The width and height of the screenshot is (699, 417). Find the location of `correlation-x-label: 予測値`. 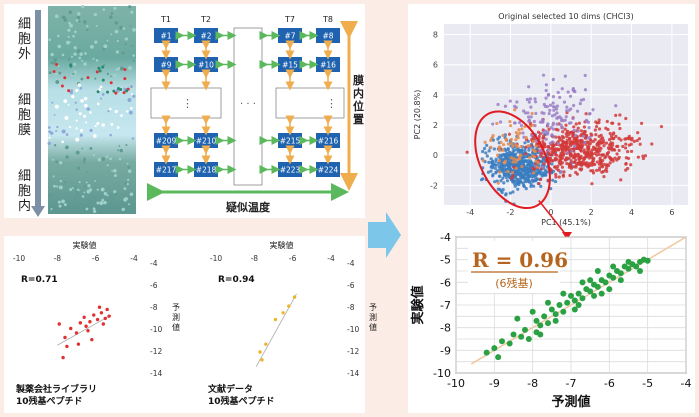

correlation-x-label: 予測値 is located at coordinates (570, 402).